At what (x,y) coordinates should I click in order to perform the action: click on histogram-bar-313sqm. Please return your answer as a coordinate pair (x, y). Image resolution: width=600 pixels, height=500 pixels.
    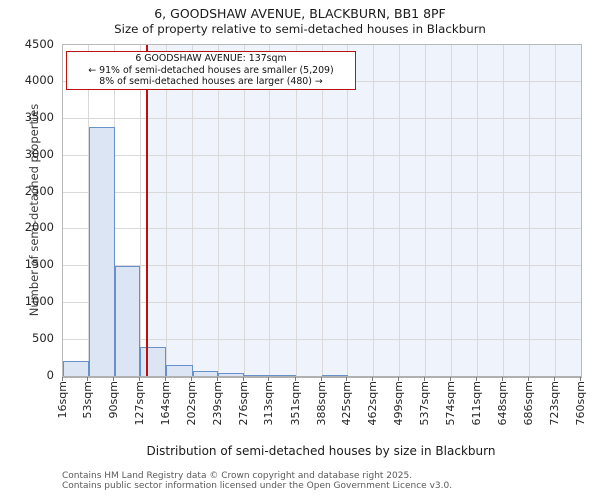
    Looking at the image, I should click on (283, 375).